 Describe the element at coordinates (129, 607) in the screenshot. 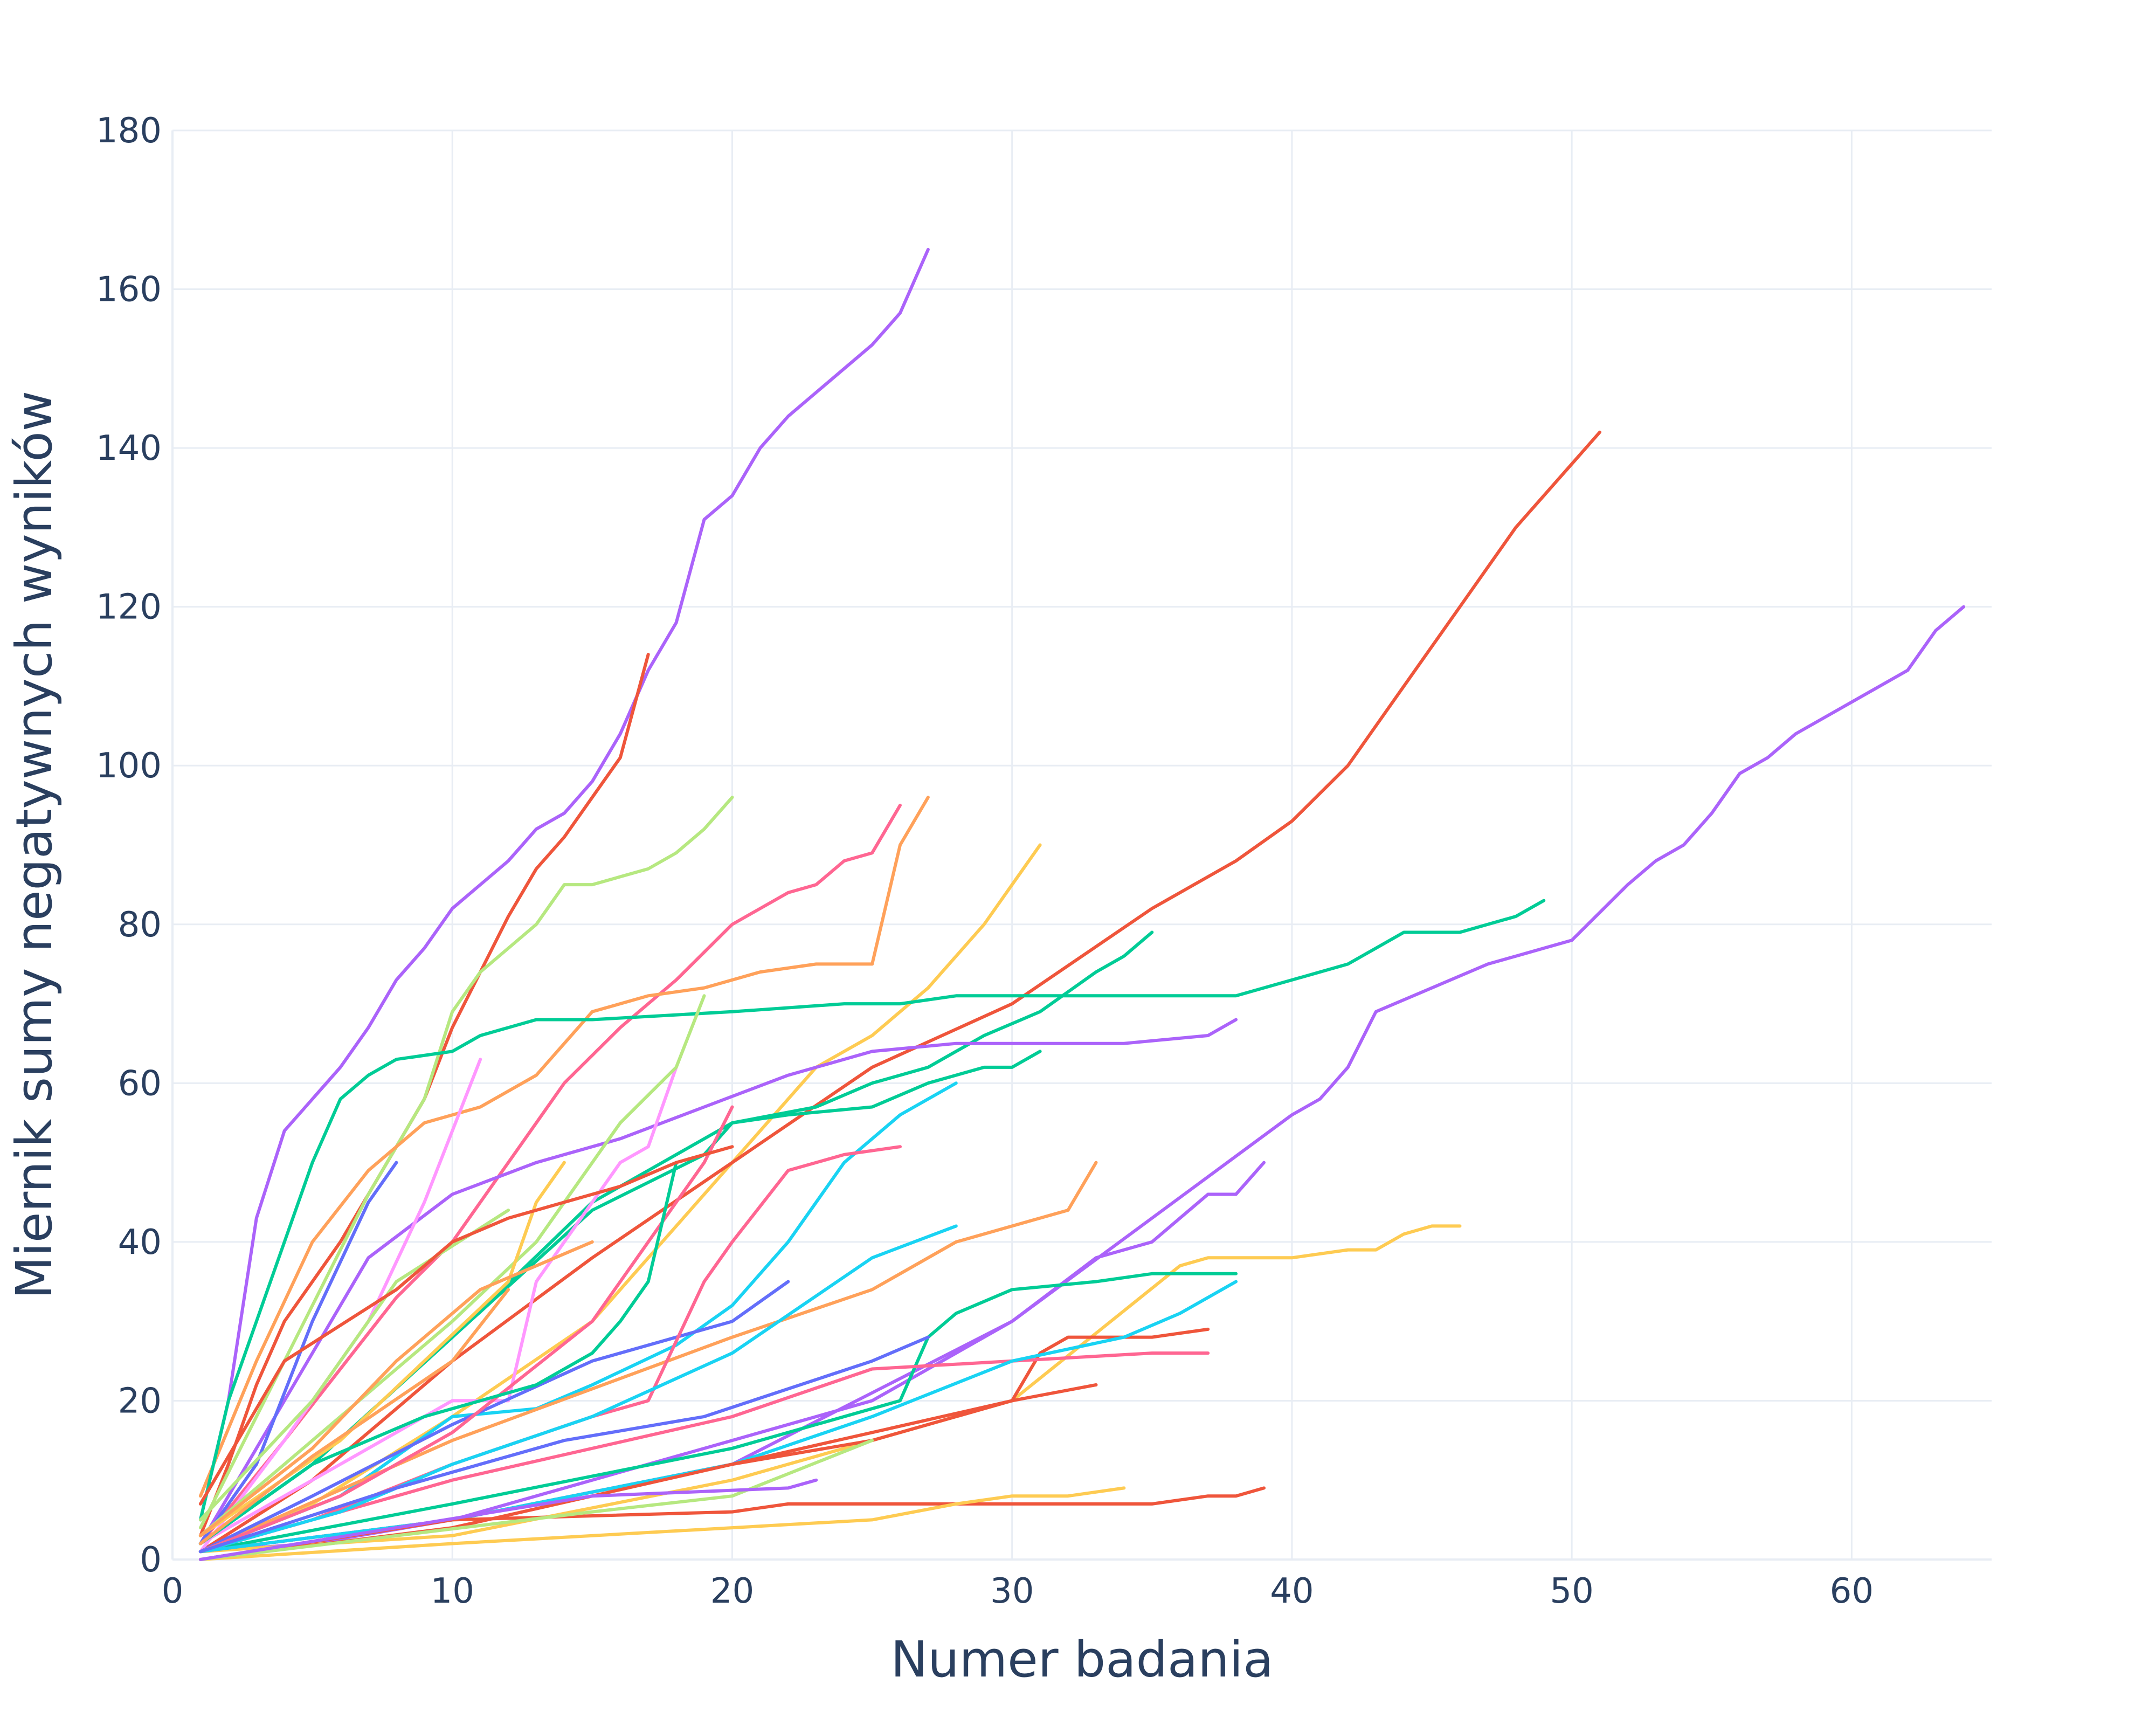

I see `y-tick-label: 120` at that location.